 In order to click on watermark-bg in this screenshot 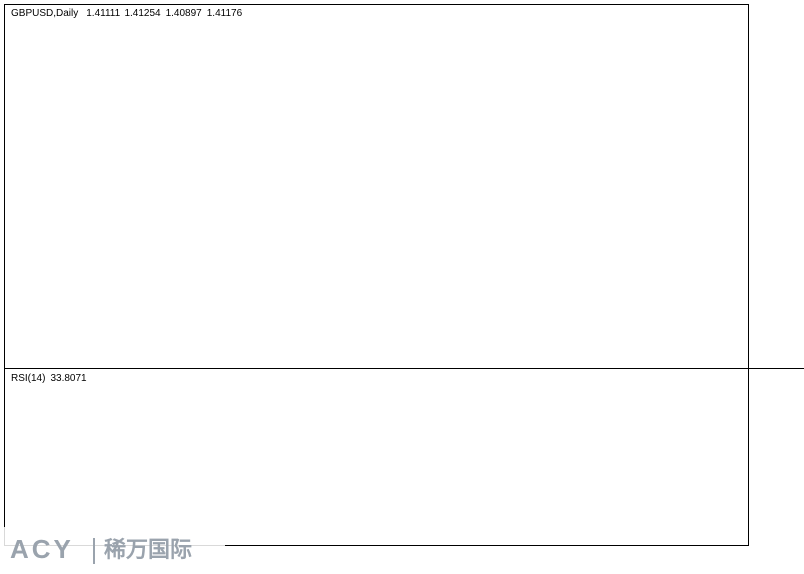, I will do `click(112, 550)`.